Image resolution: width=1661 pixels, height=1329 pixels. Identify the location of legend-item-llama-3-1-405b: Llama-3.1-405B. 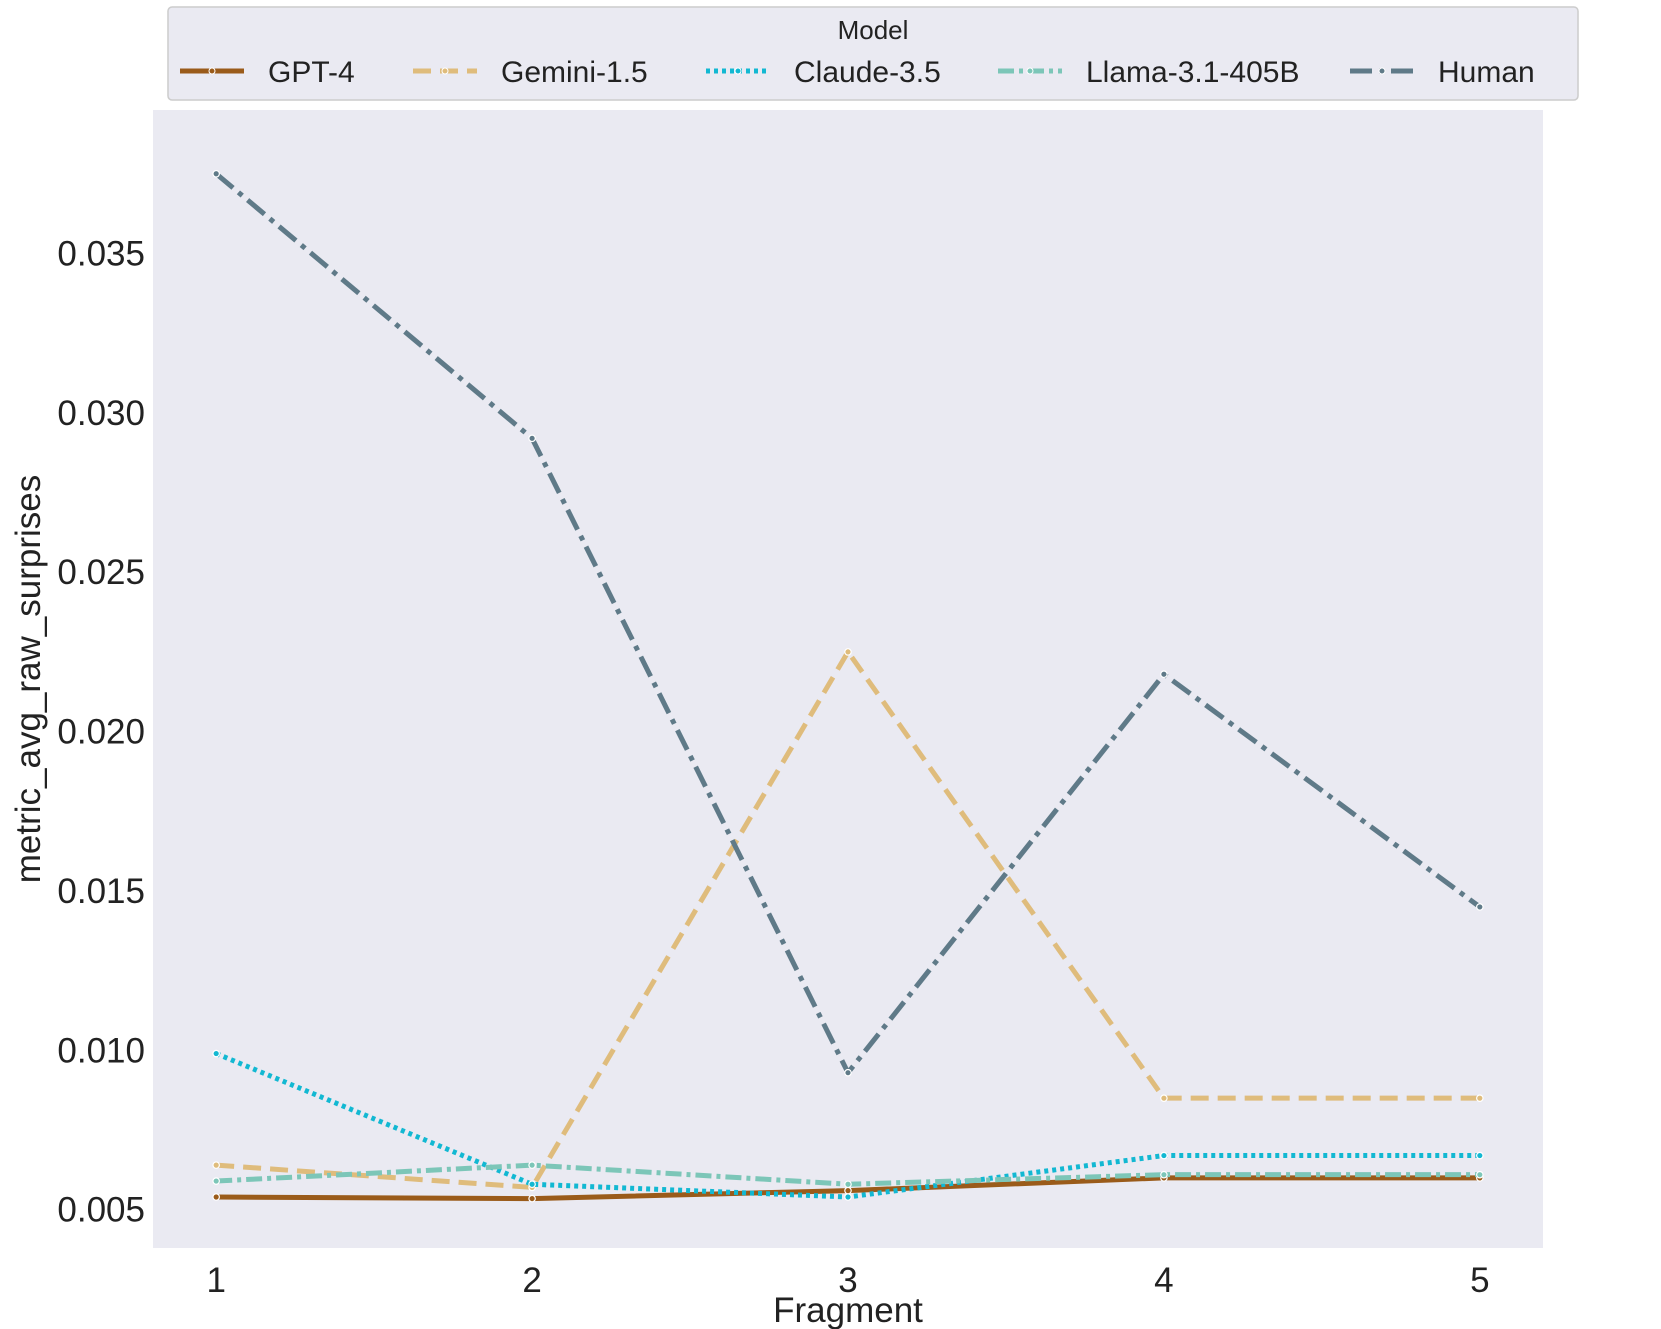
(1148, 72).